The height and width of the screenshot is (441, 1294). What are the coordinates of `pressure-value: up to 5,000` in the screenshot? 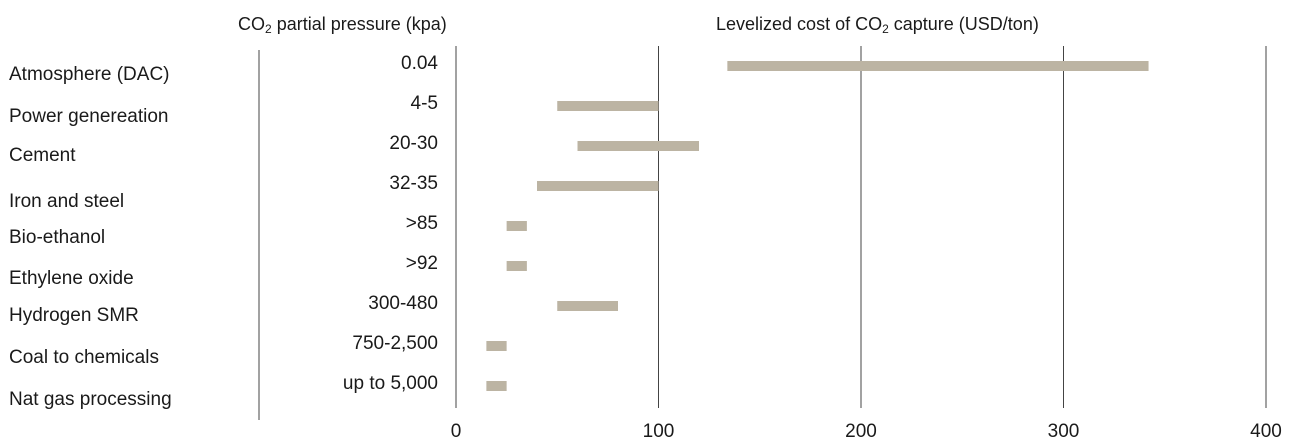 It's located at (390, 383).